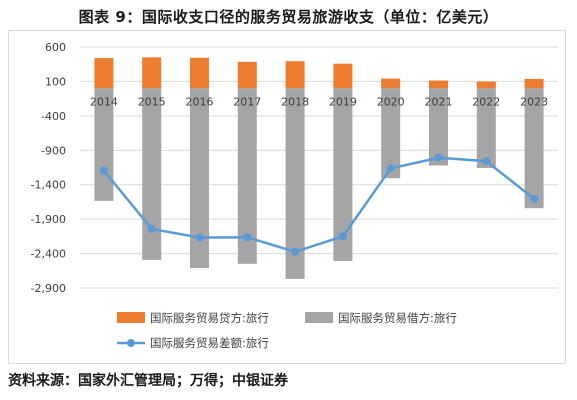  Describe the element at coordinates (200, 101) in the screenshot. I see `x-tick-label: 2016` at that location.